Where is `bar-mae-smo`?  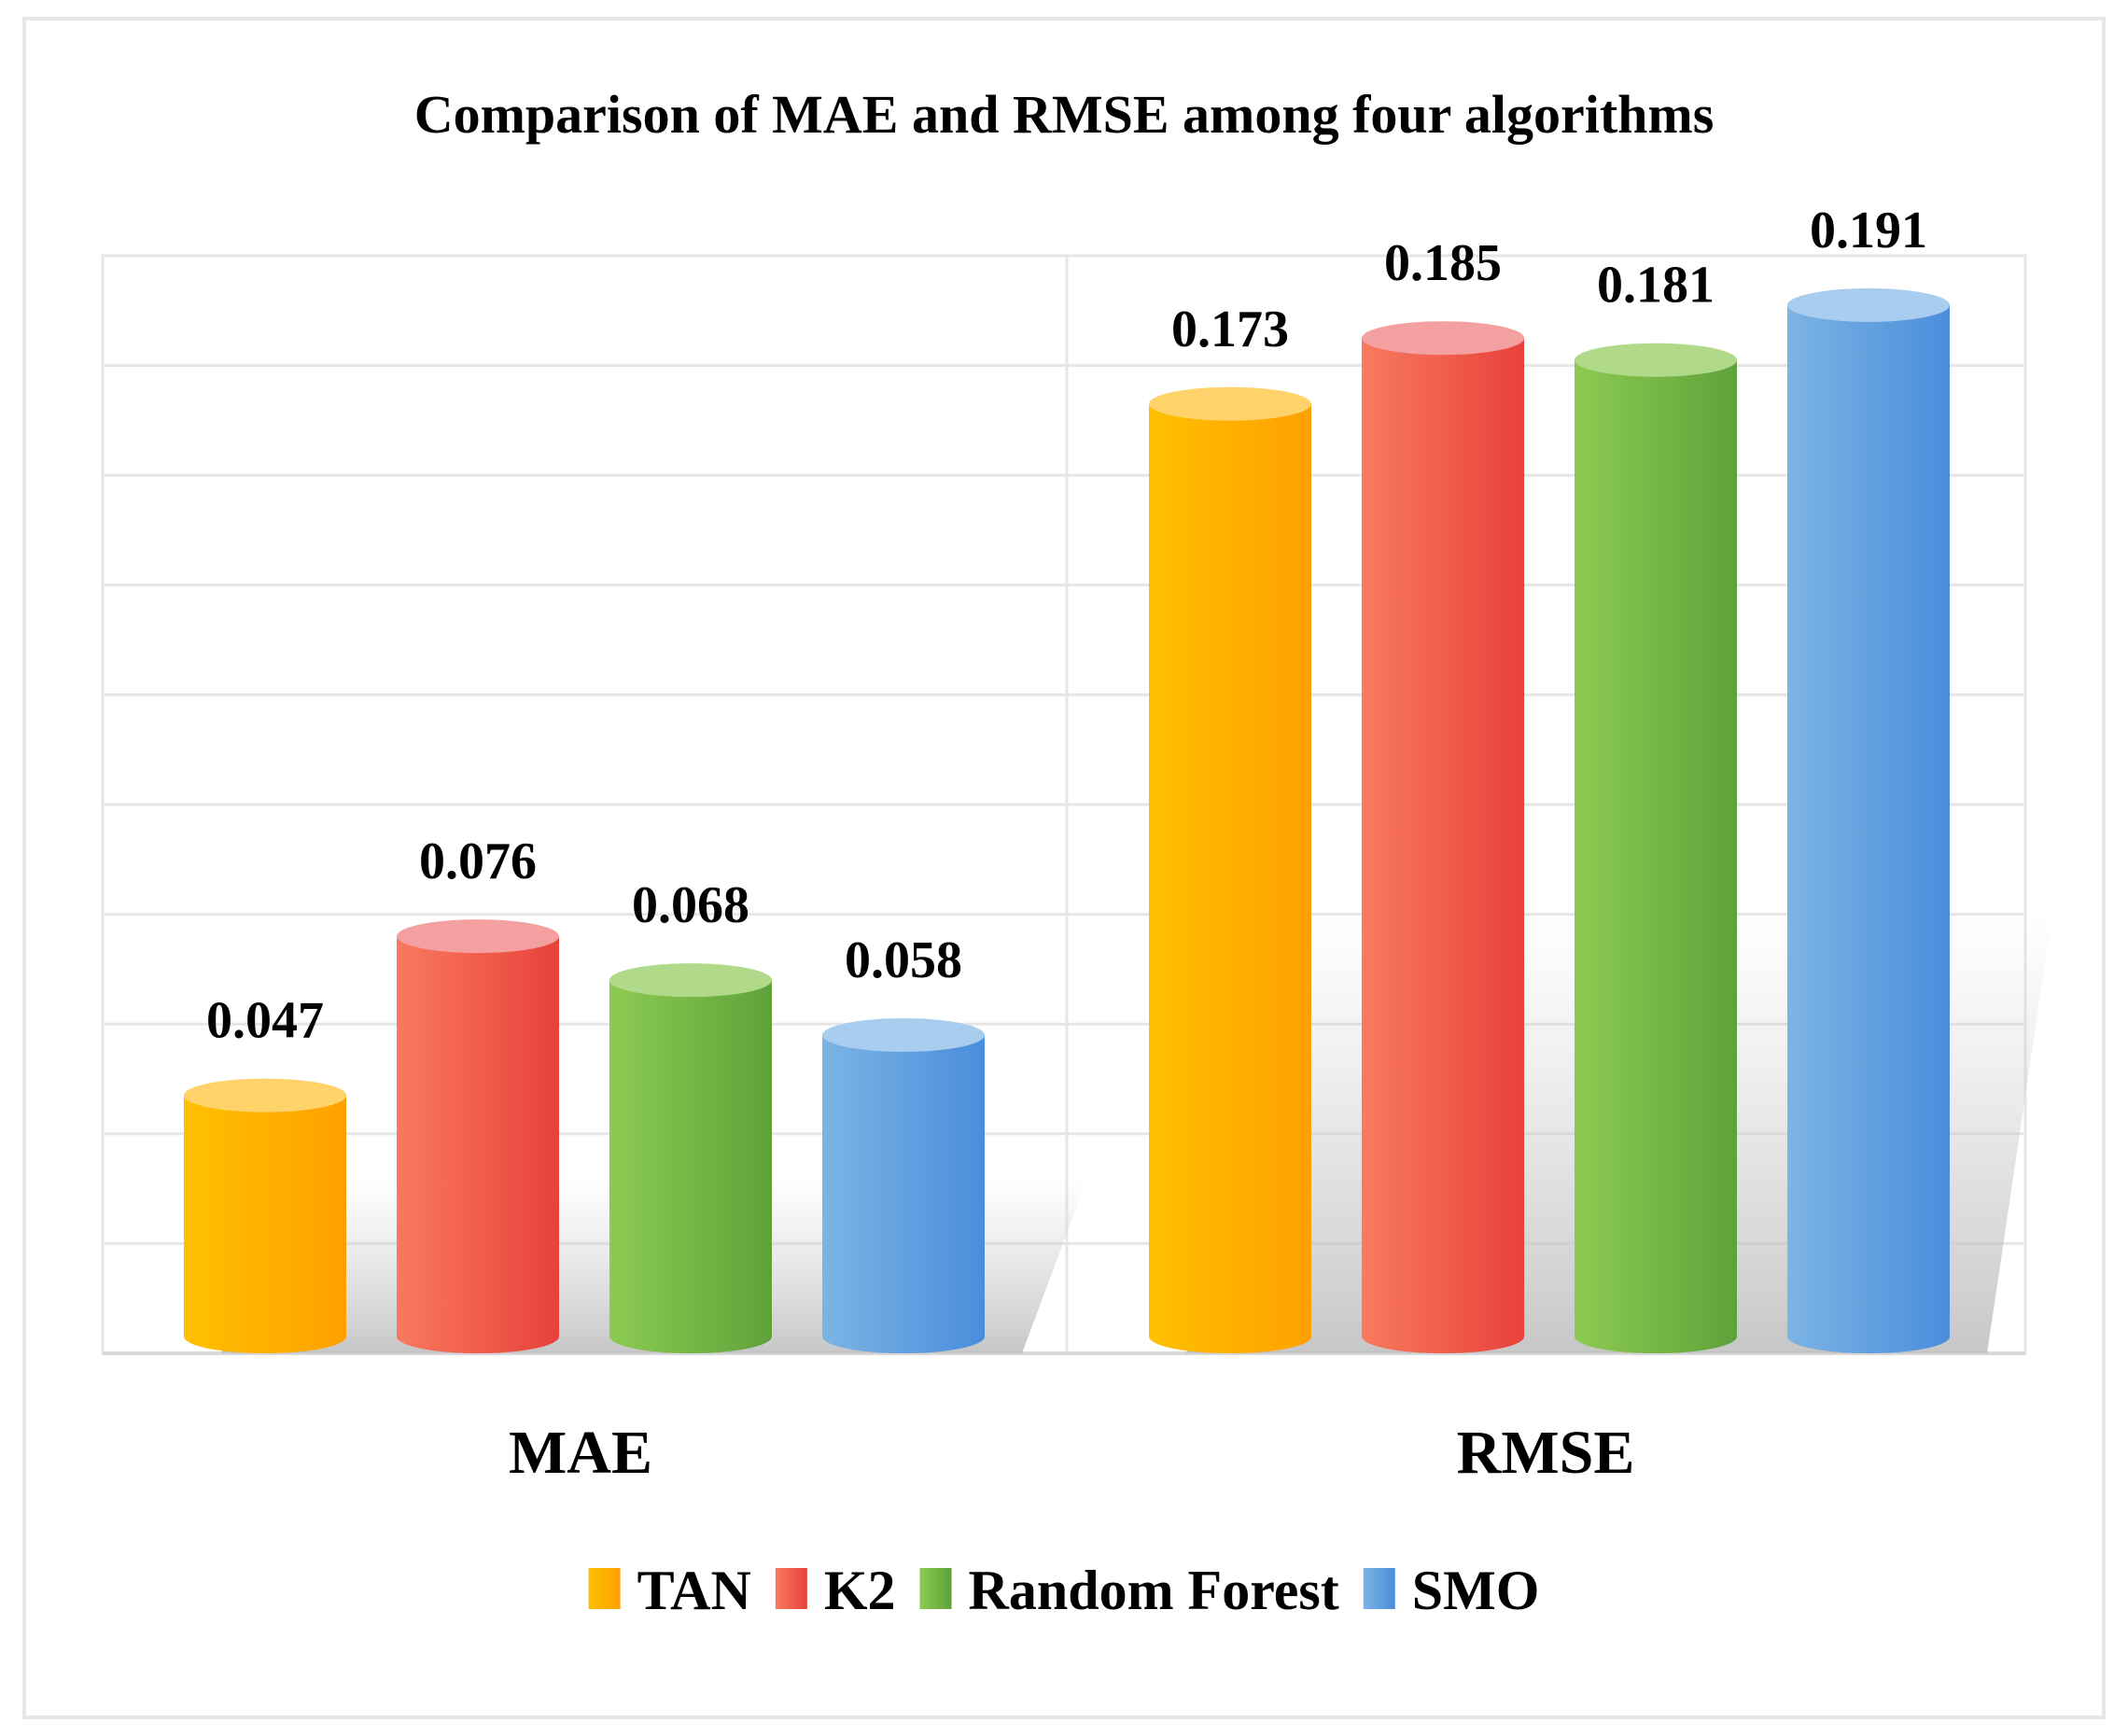 bar-mae-smo is located at coordinates (903, 1193).